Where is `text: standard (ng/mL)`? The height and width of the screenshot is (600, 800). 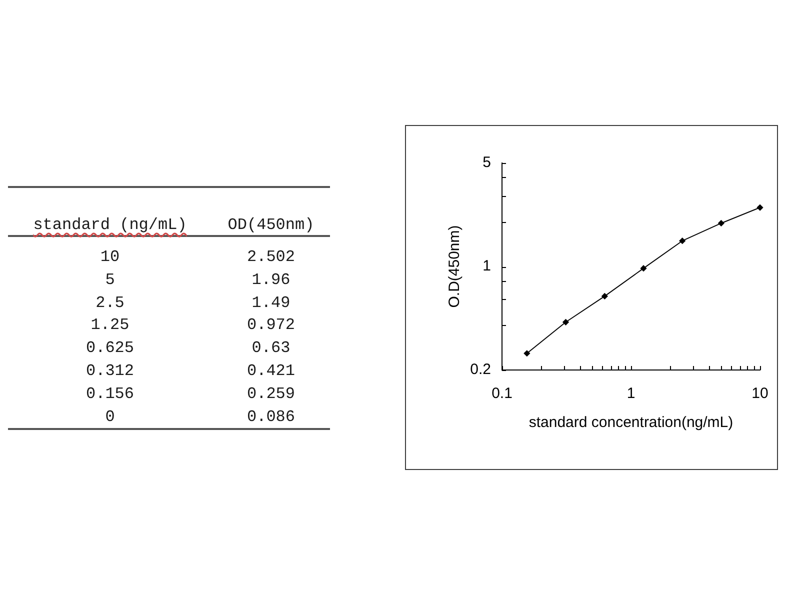 text: standard (ng/mL) is located at coordinates (110, 225).